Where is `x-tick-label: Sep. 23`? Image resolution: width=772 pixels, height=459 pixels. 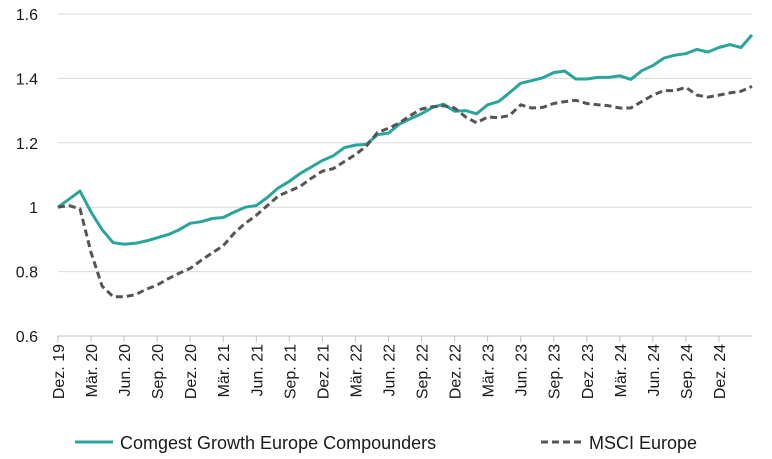 x-tick-label: Sep. 23 is located at coordinates (555, 371).